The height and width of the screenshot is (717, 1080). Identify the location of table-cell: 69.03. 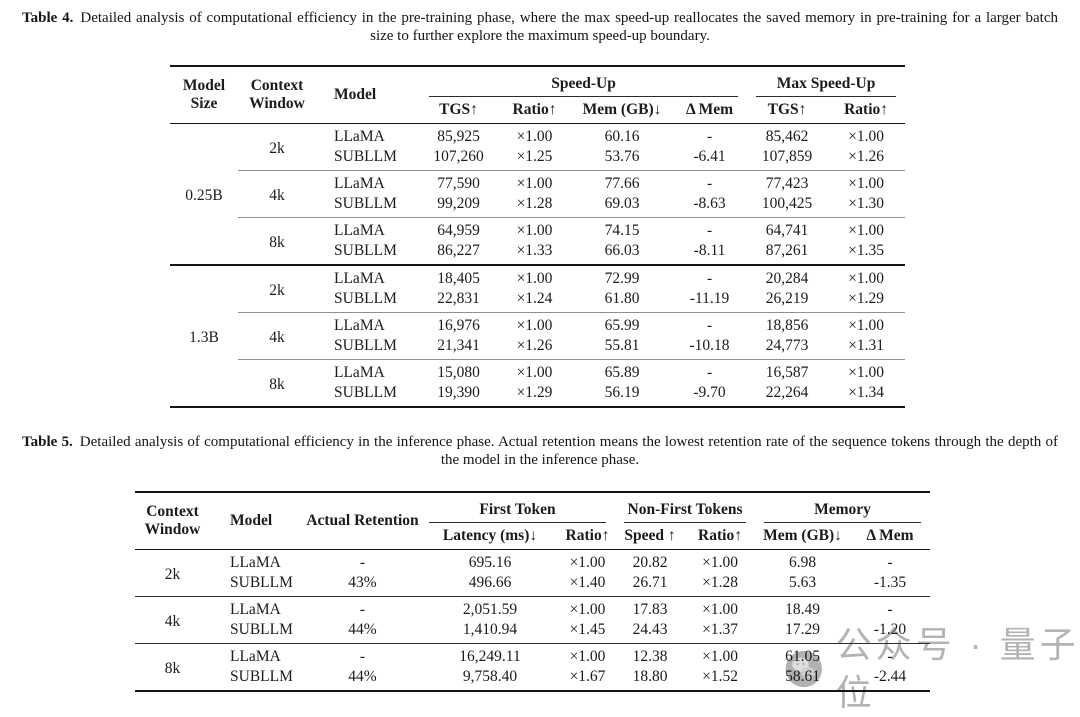
(622, 206).